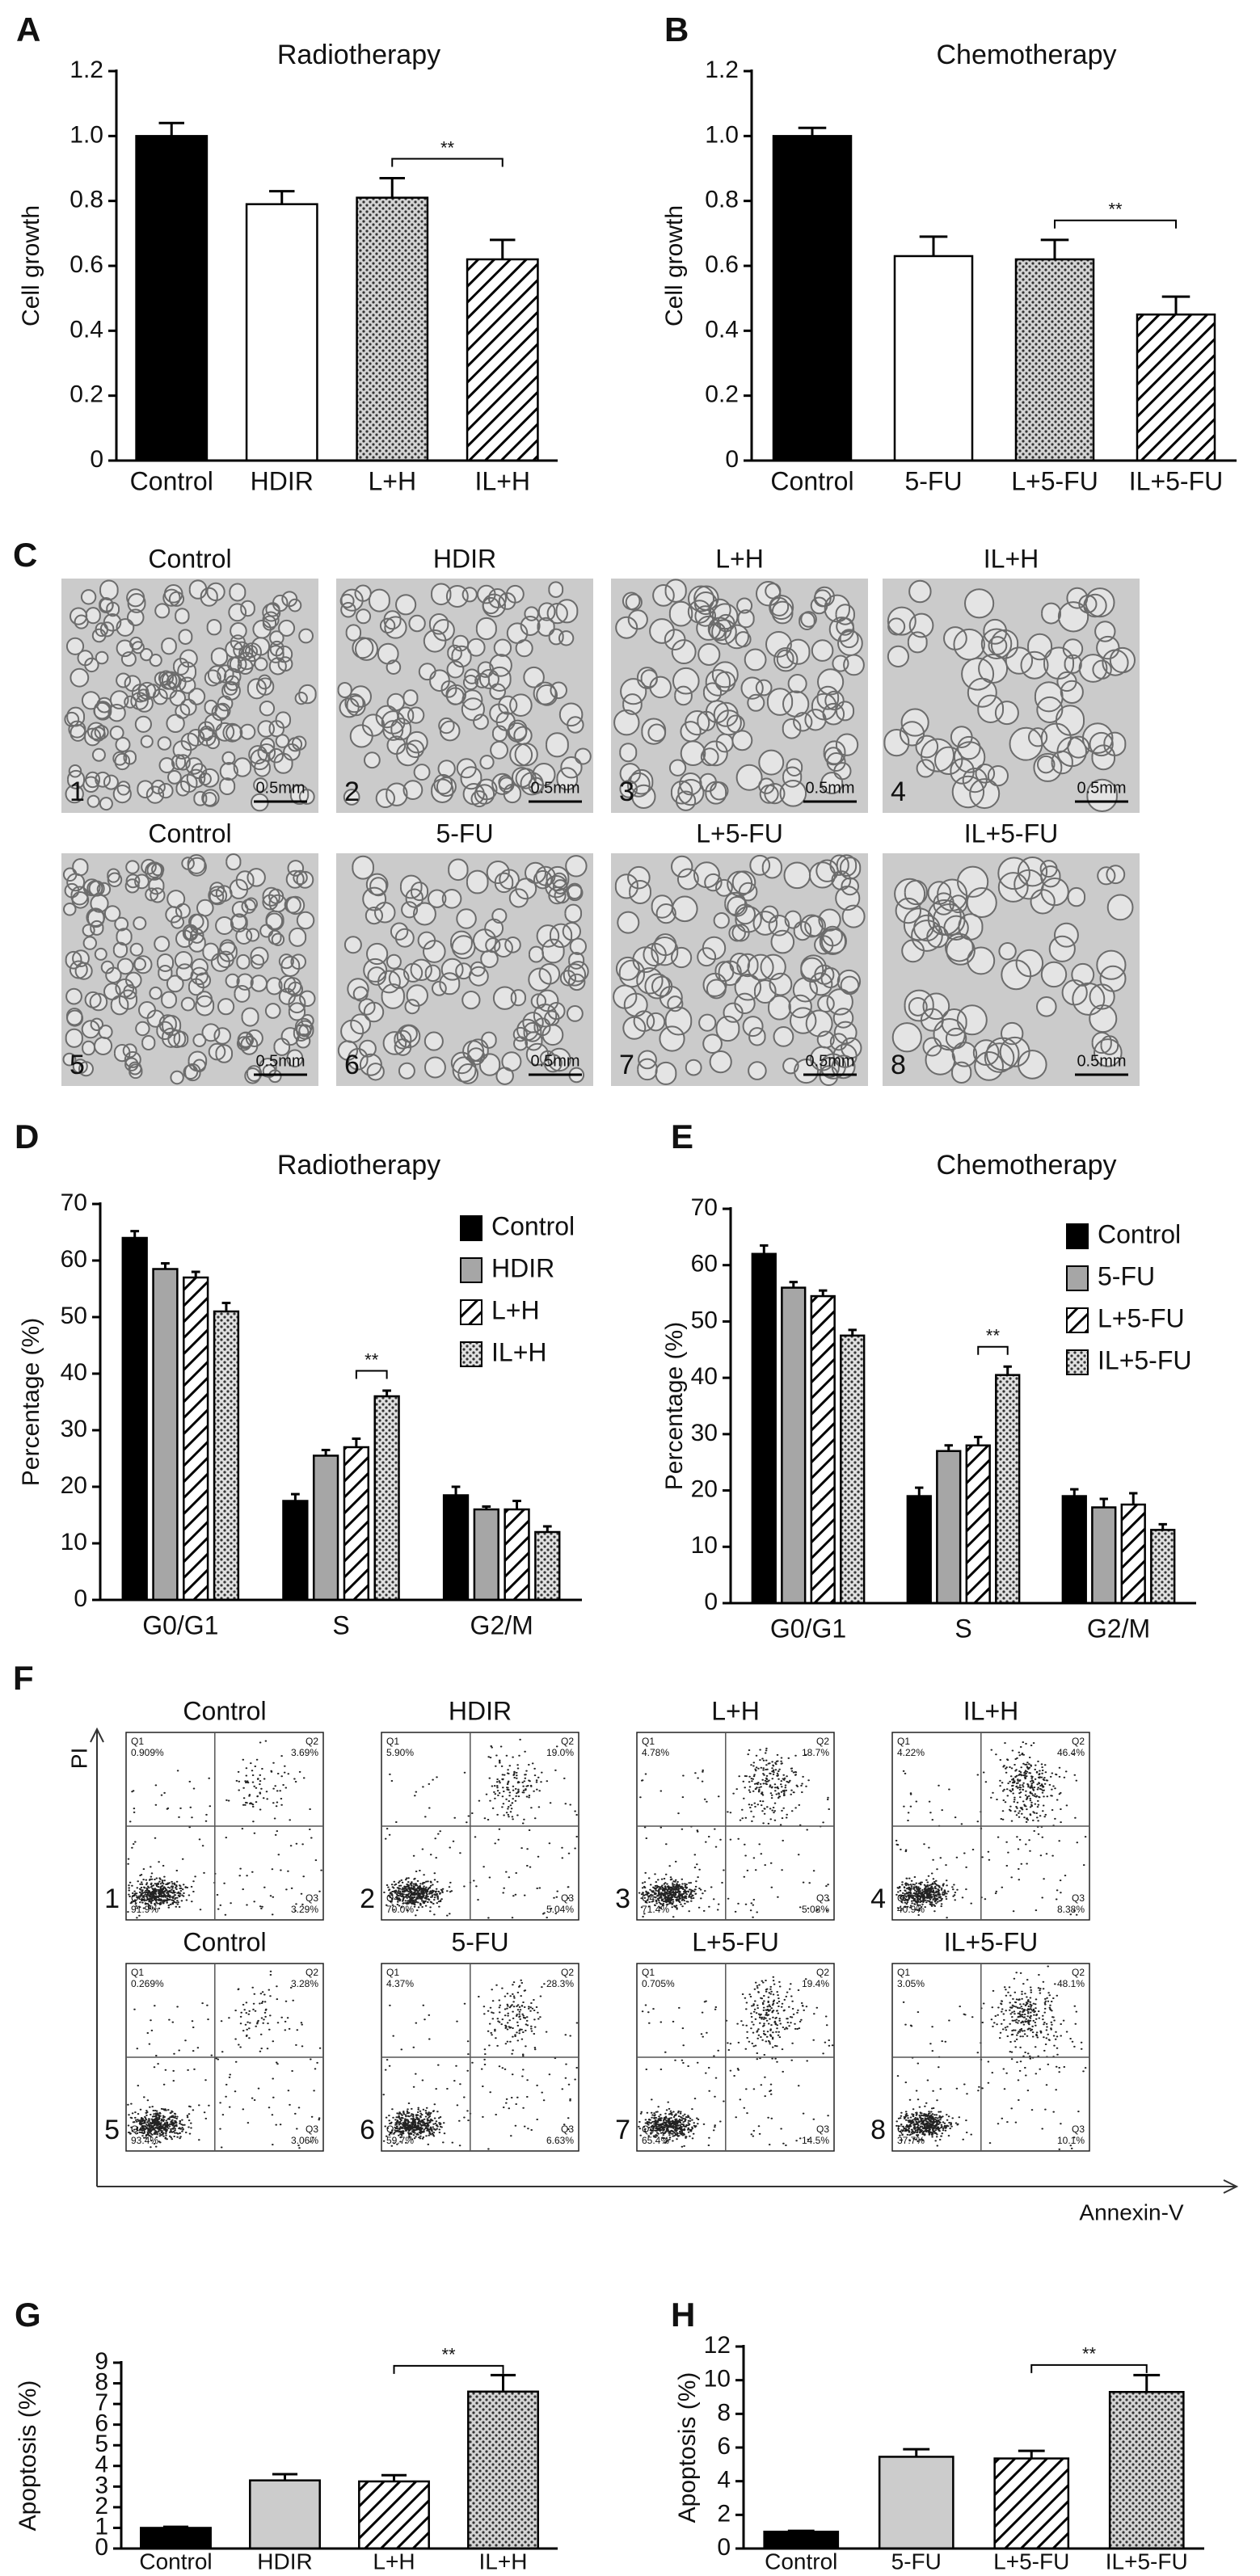  Describe the element at coordinates (97, 1957) in the screenshot. I see `y-arrow` at that location.